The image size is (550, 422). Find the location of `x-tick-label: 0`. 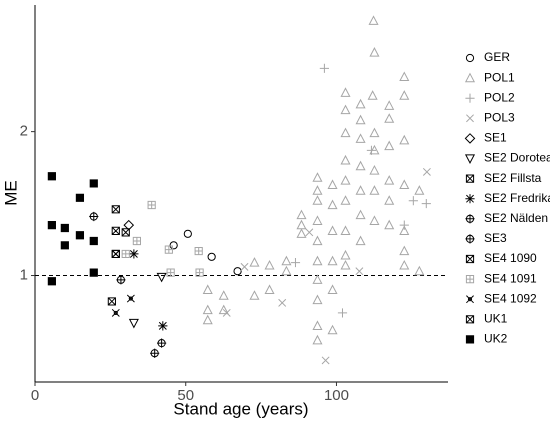

x-tick-label: 0 is located at coordinates (35, 395).